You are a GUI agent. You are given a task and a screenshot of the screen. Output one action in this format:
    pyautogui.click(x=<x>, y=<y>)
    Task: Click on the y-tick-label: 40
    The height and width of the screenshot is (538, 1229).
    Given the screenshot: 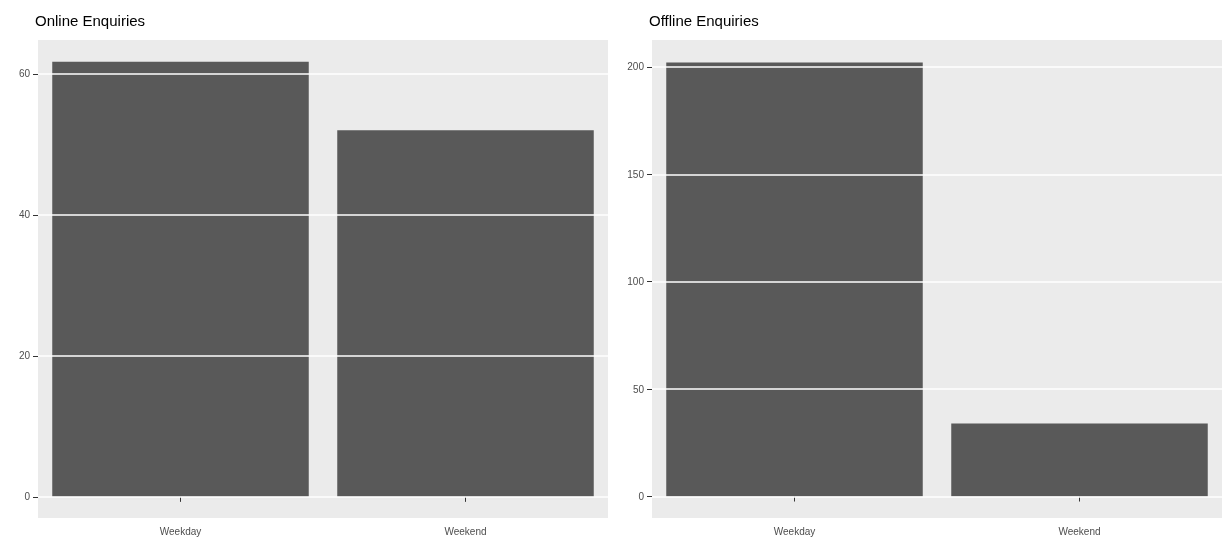 What is the action you would take?
    pyautogui.click(x=24, y=215)
    